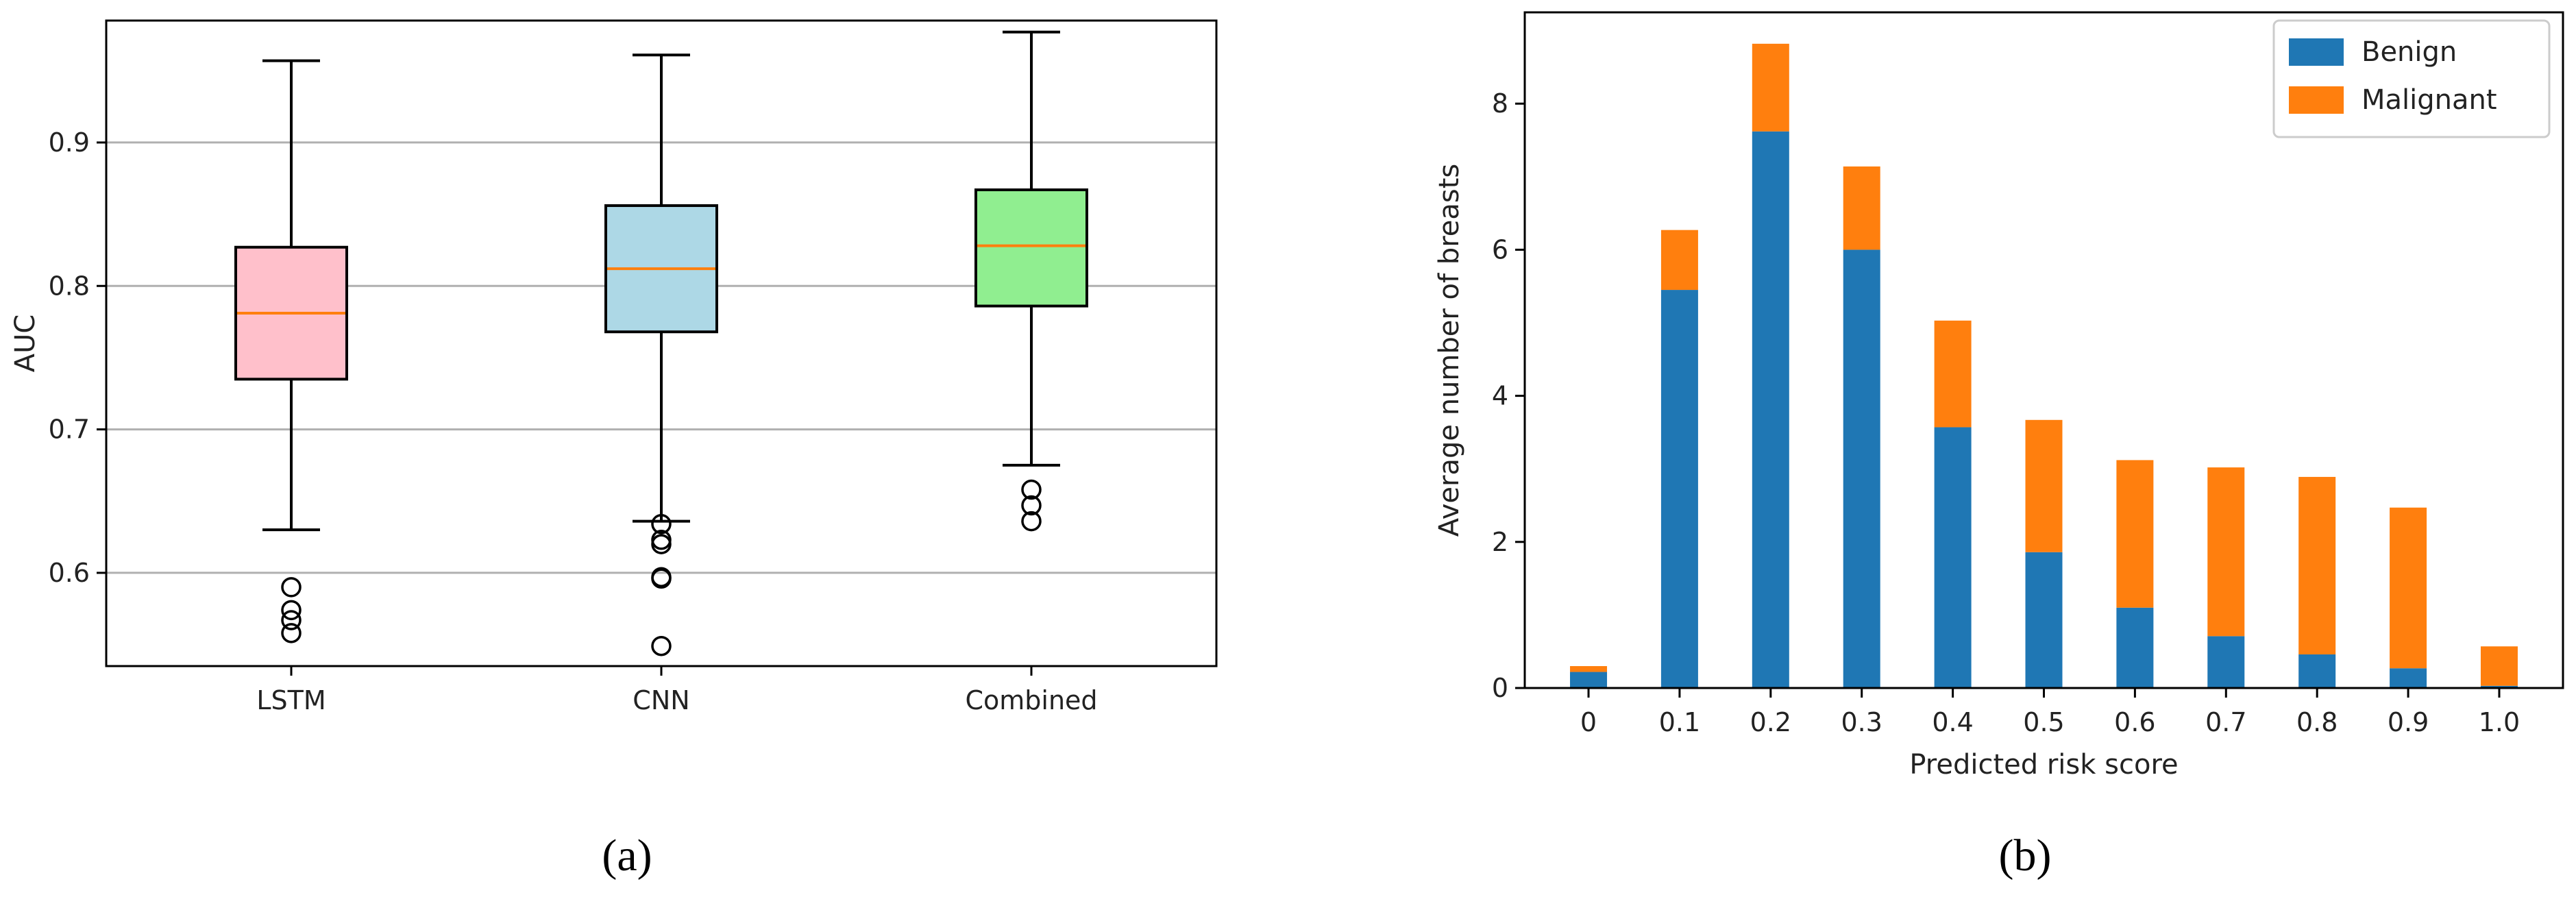 The height and width of the screenshot is (921, 2576). What do you see at coordinates (2317, 722) in the screenshot?
I see `b-x-tick-label: 0.8` at bounding box center [2317, 722].